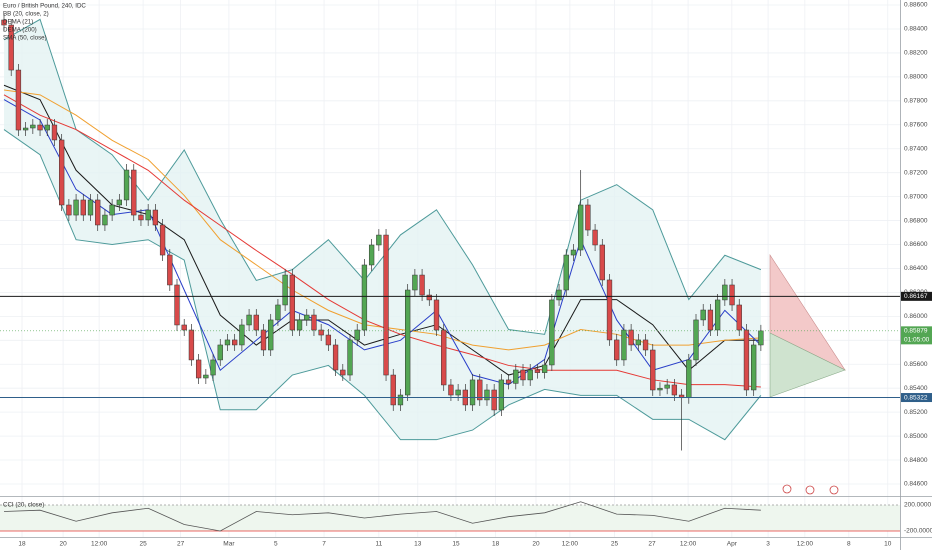  What do you see at coordinates (229, 544) in the screenshot?
I see `x-tick-label: Mar` at bounding box center [229, 544].